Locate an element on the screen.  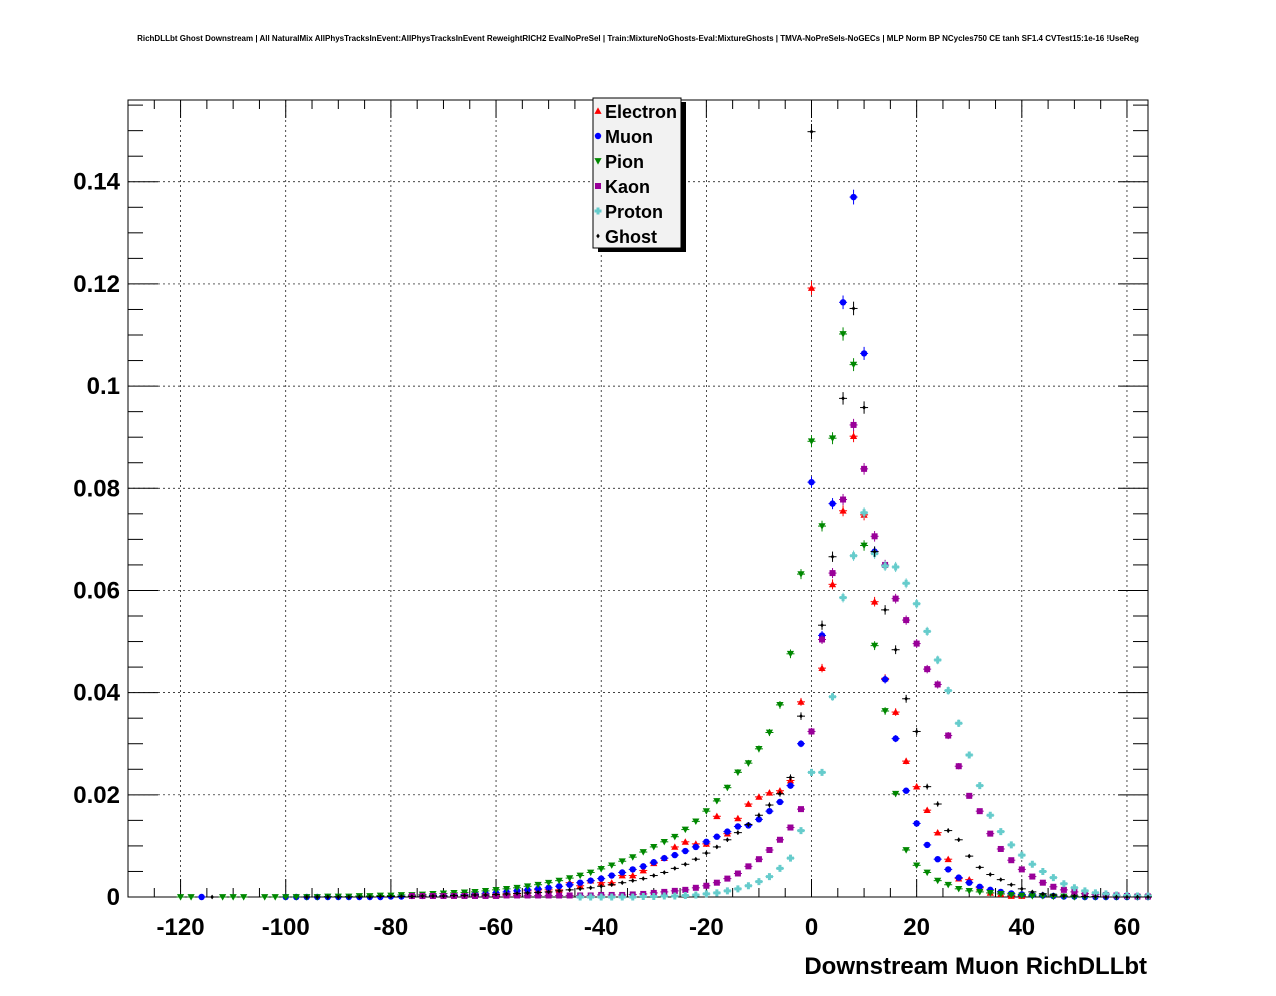
x-tick-label: 20 is located at coordinates (916, 927).